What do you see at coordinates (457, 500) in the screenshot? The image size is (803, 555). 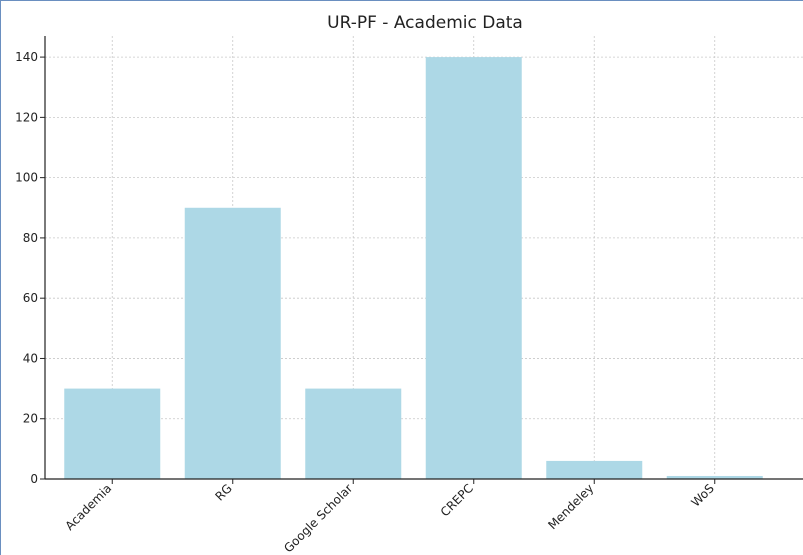 I see `x-tick-label: CREPC` at bounding box center [457, 500].